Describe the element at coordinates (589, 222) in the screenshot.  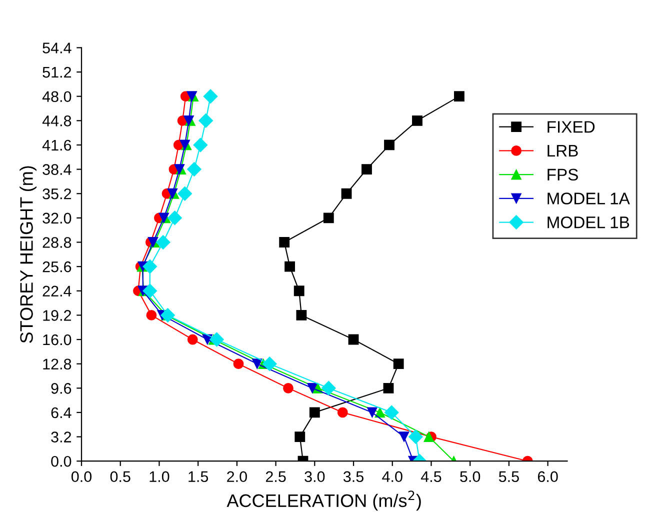
I see `legend-label: MODEL 1B` at that location.